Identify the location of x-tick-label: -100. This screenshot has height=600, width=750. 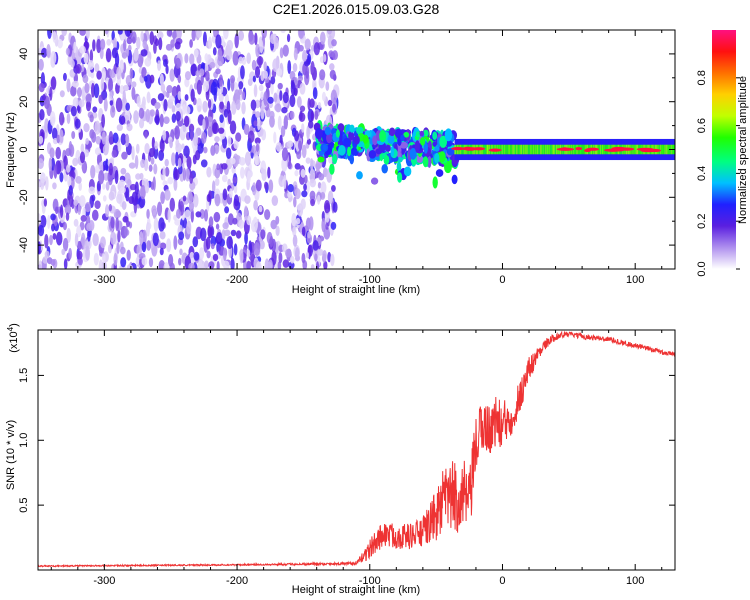
(370, 280).